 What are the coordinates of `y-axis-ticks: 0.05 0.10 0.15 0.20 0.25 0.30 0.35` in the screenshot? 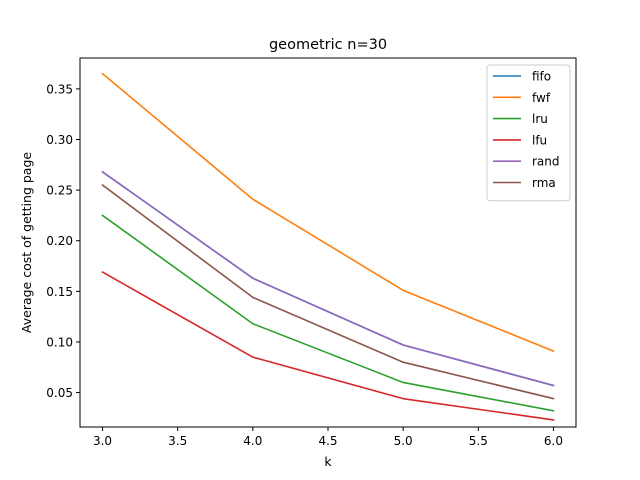 It's located at (63, 241).